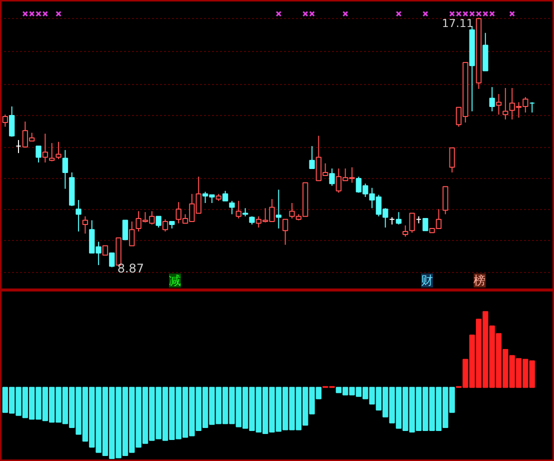  What do you see at coordinates (427, 281) in the screenshot?
I see `annotation: 财` at bounding box center [427, 281].